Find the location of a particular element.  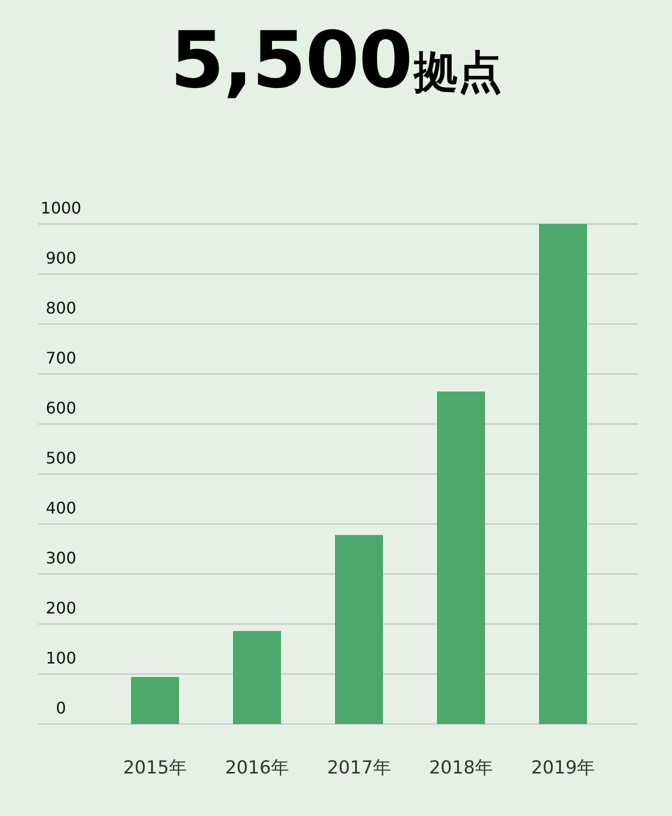

y-tick-label: 200 is located at coordinates (61, 608).